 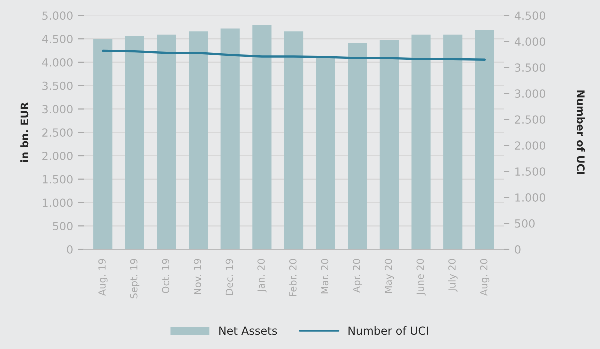 I want to click on legend-label: Number of UCI, so click(x=388, y=331).